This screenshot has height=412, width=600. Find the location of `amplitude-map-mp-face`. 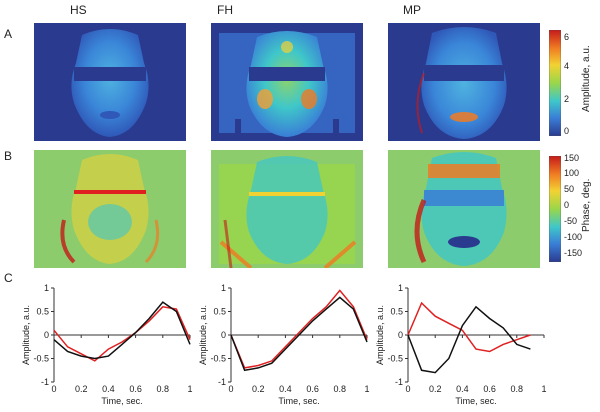

amplitude-map-mp-face is located at coordinates (461, 83).